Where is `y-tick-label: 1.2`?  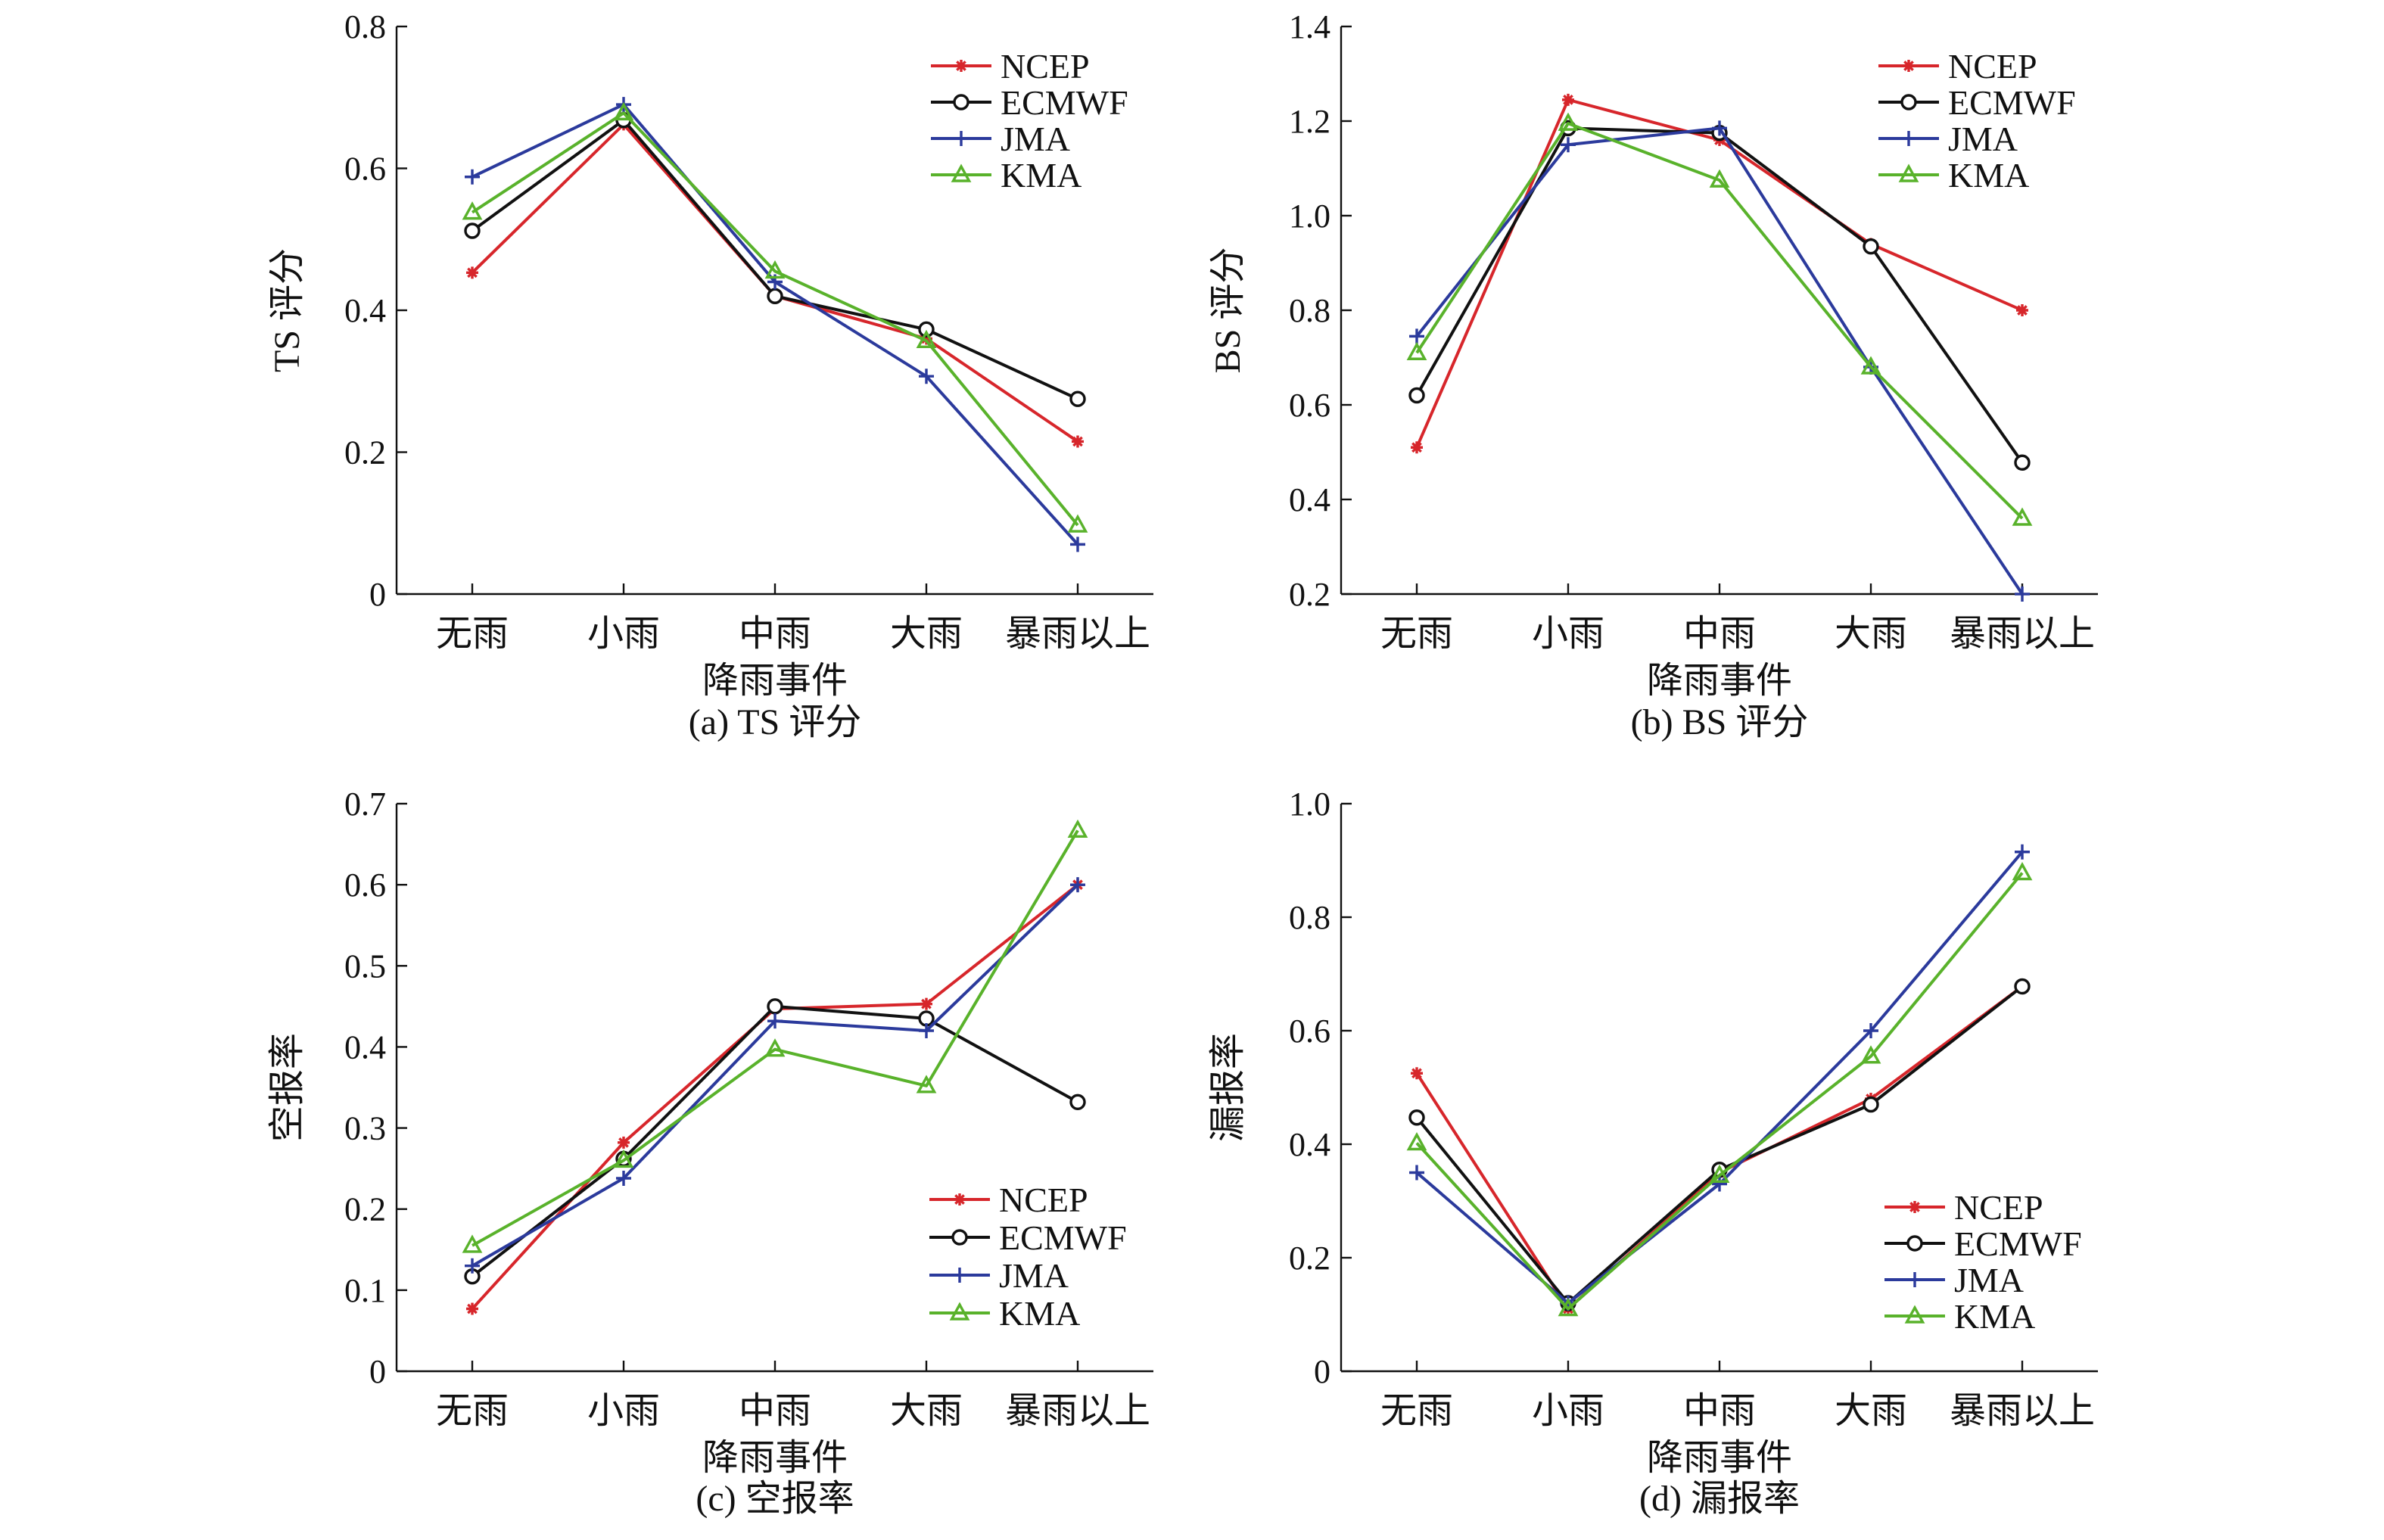 y-tick-label: 1.2 is located at coordinates (1309, 121).